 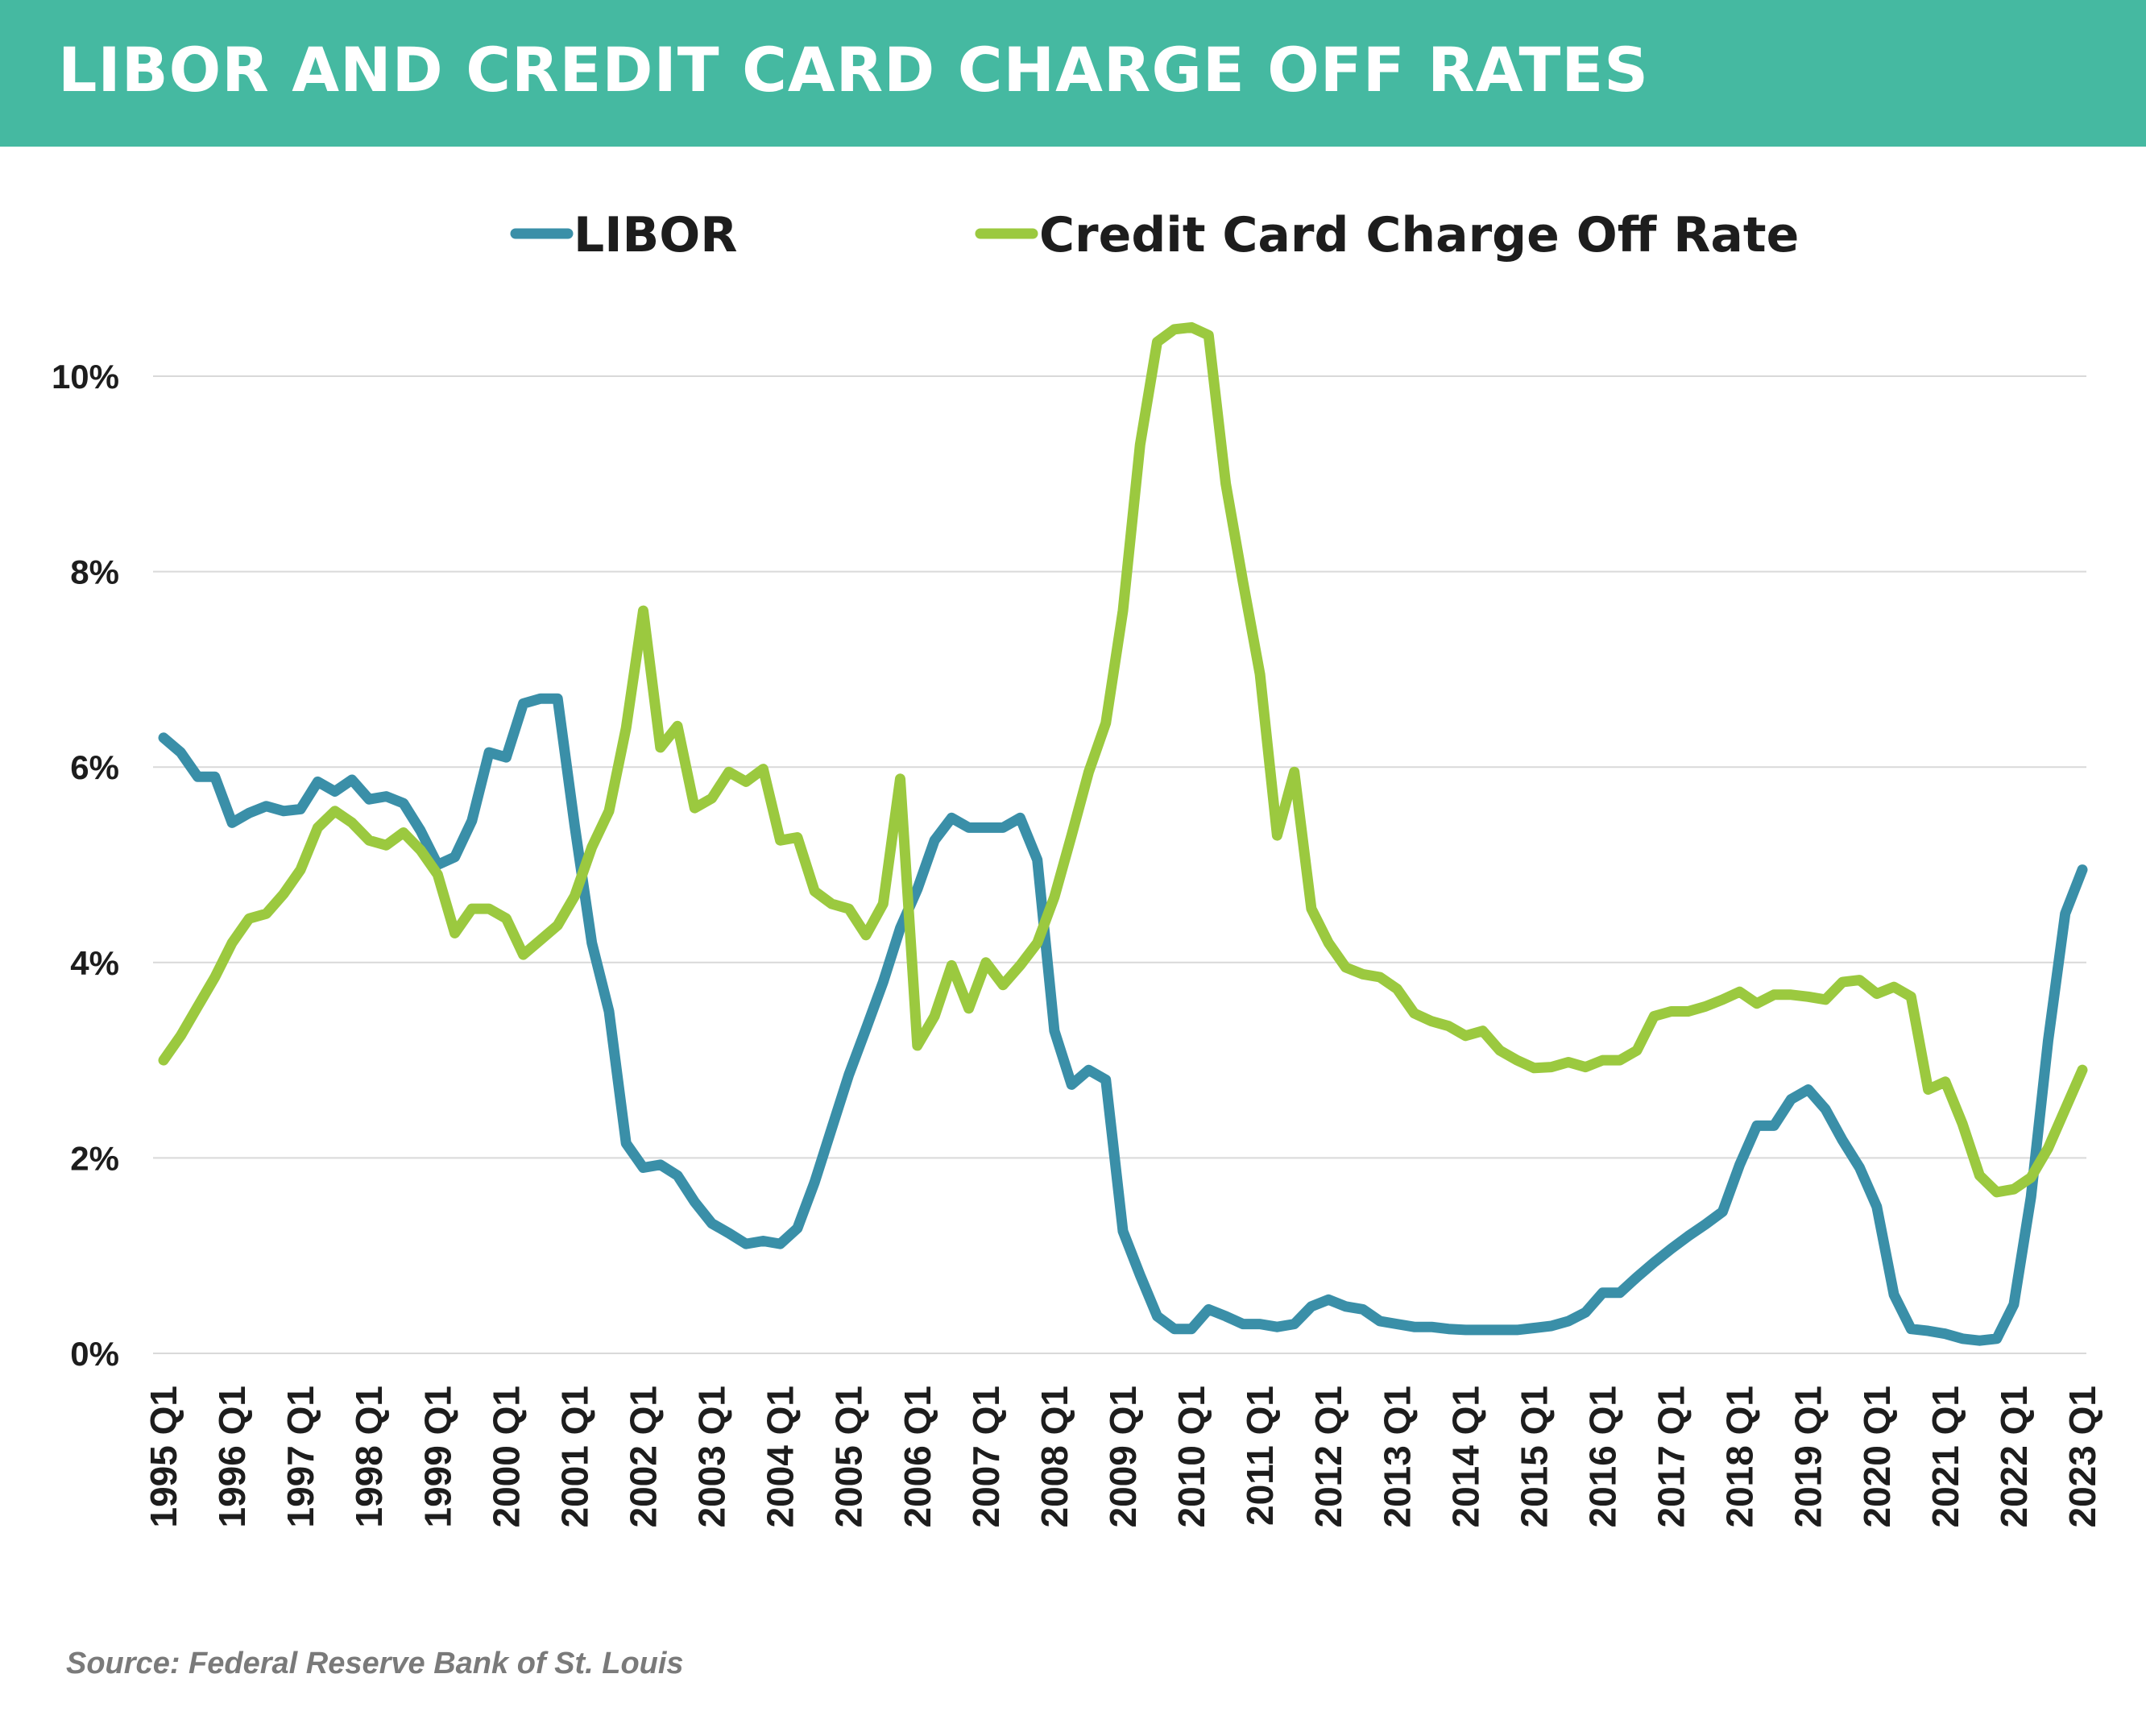 I want to click on y-tick-label: 2%, so click(x=94, y=1158).